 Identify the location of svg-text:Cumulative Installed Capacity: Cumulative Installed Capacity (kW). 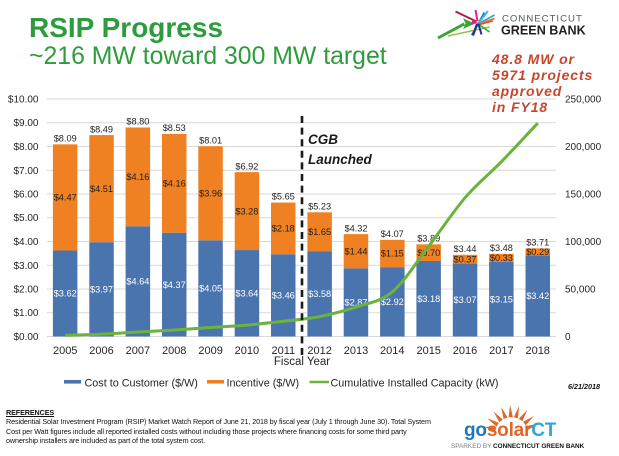
(415, 383).